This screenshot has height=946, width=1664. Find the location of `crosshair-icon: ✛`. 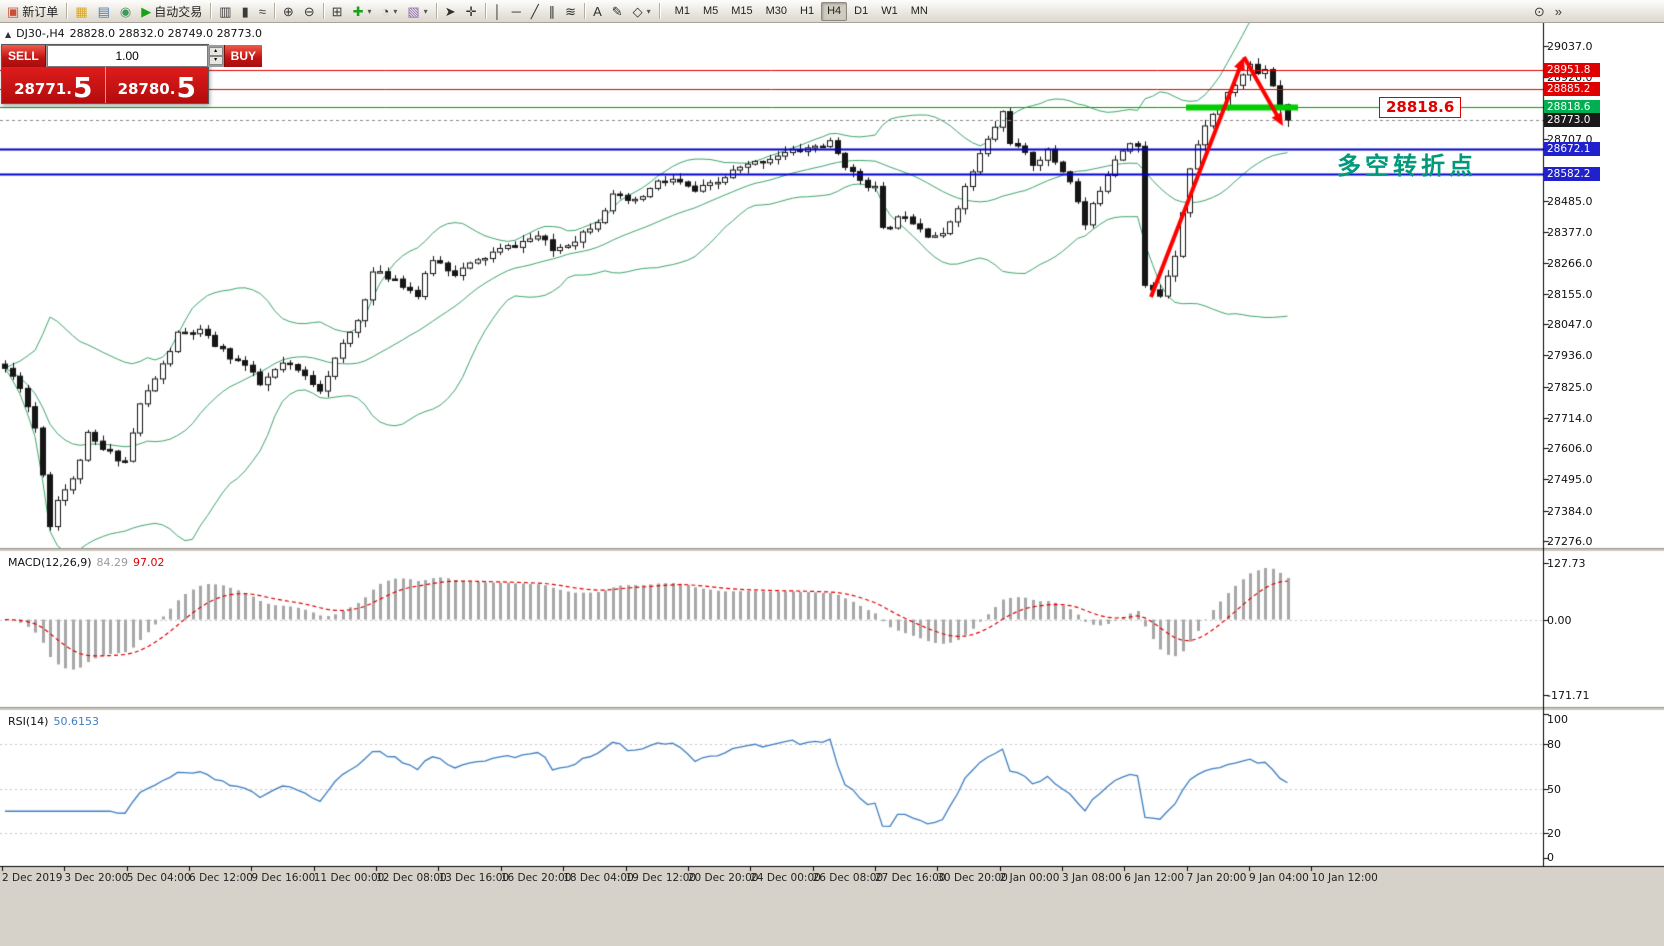

crosshair-icon: ✛ is located at coordinates (471, 11).